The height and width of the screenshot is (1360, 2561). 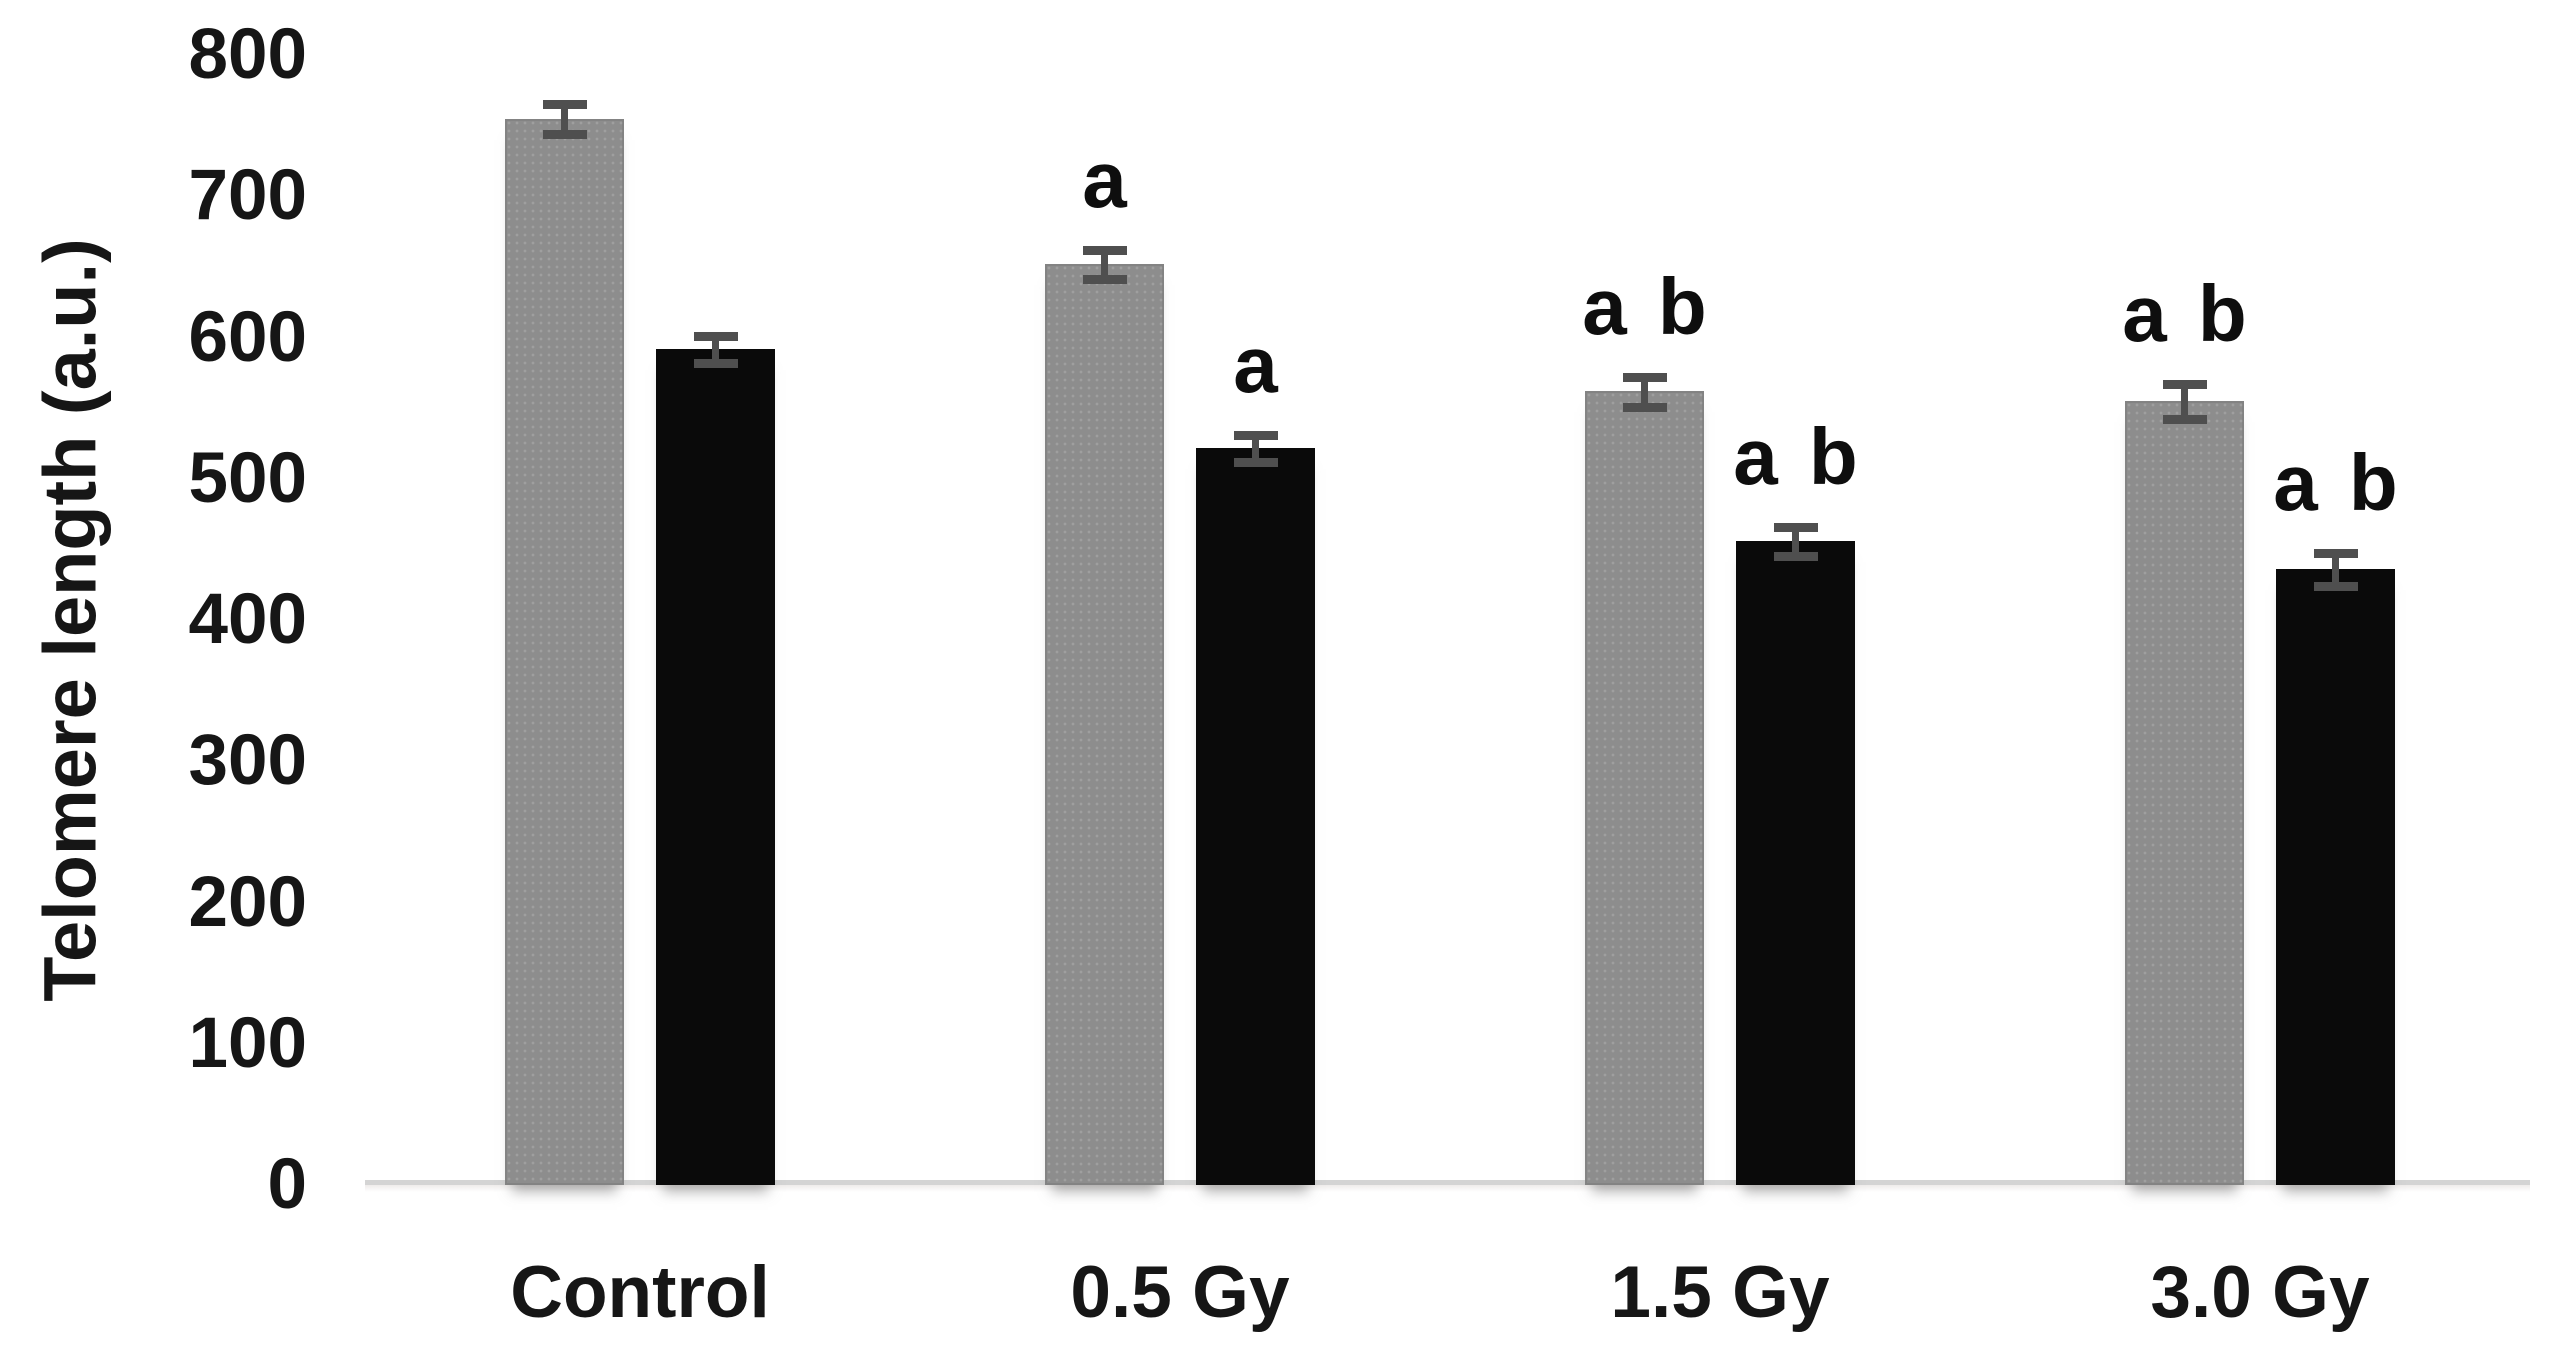 I want to click on bar-1-5-gy-gray-bars, so click(x=1644, y=788).